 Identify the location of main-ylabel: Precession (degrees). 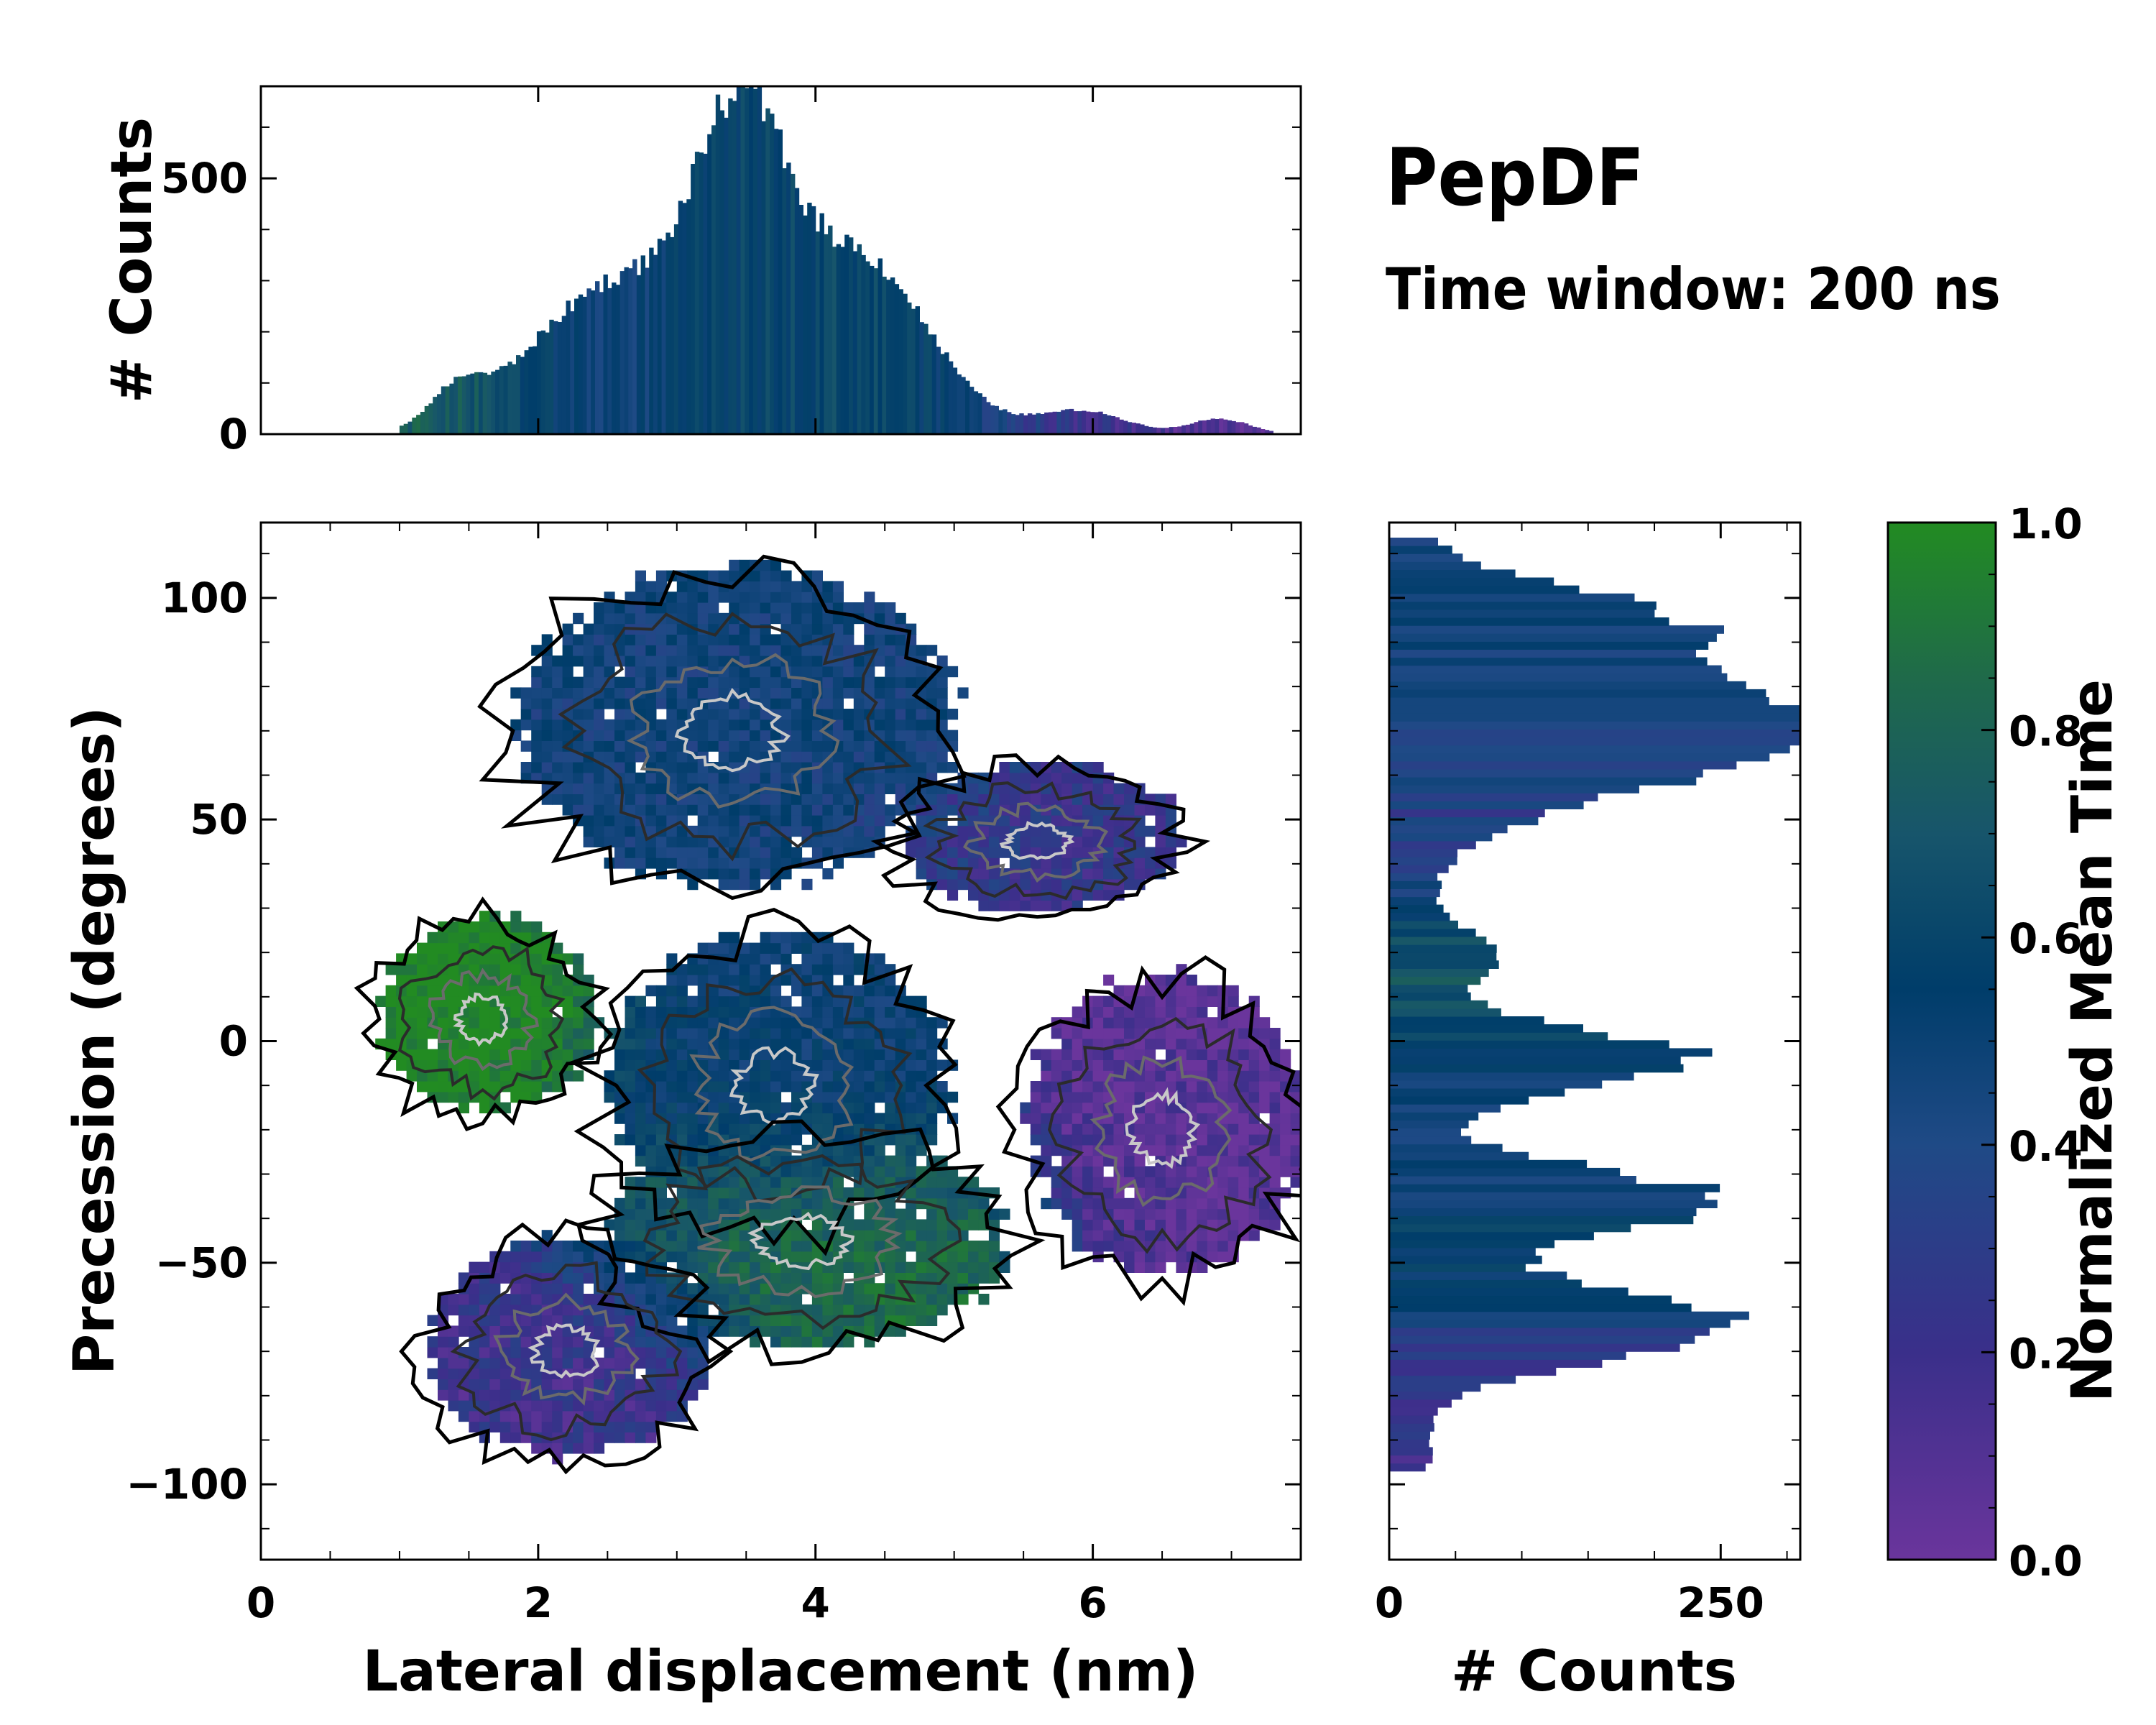
(95, 1041).